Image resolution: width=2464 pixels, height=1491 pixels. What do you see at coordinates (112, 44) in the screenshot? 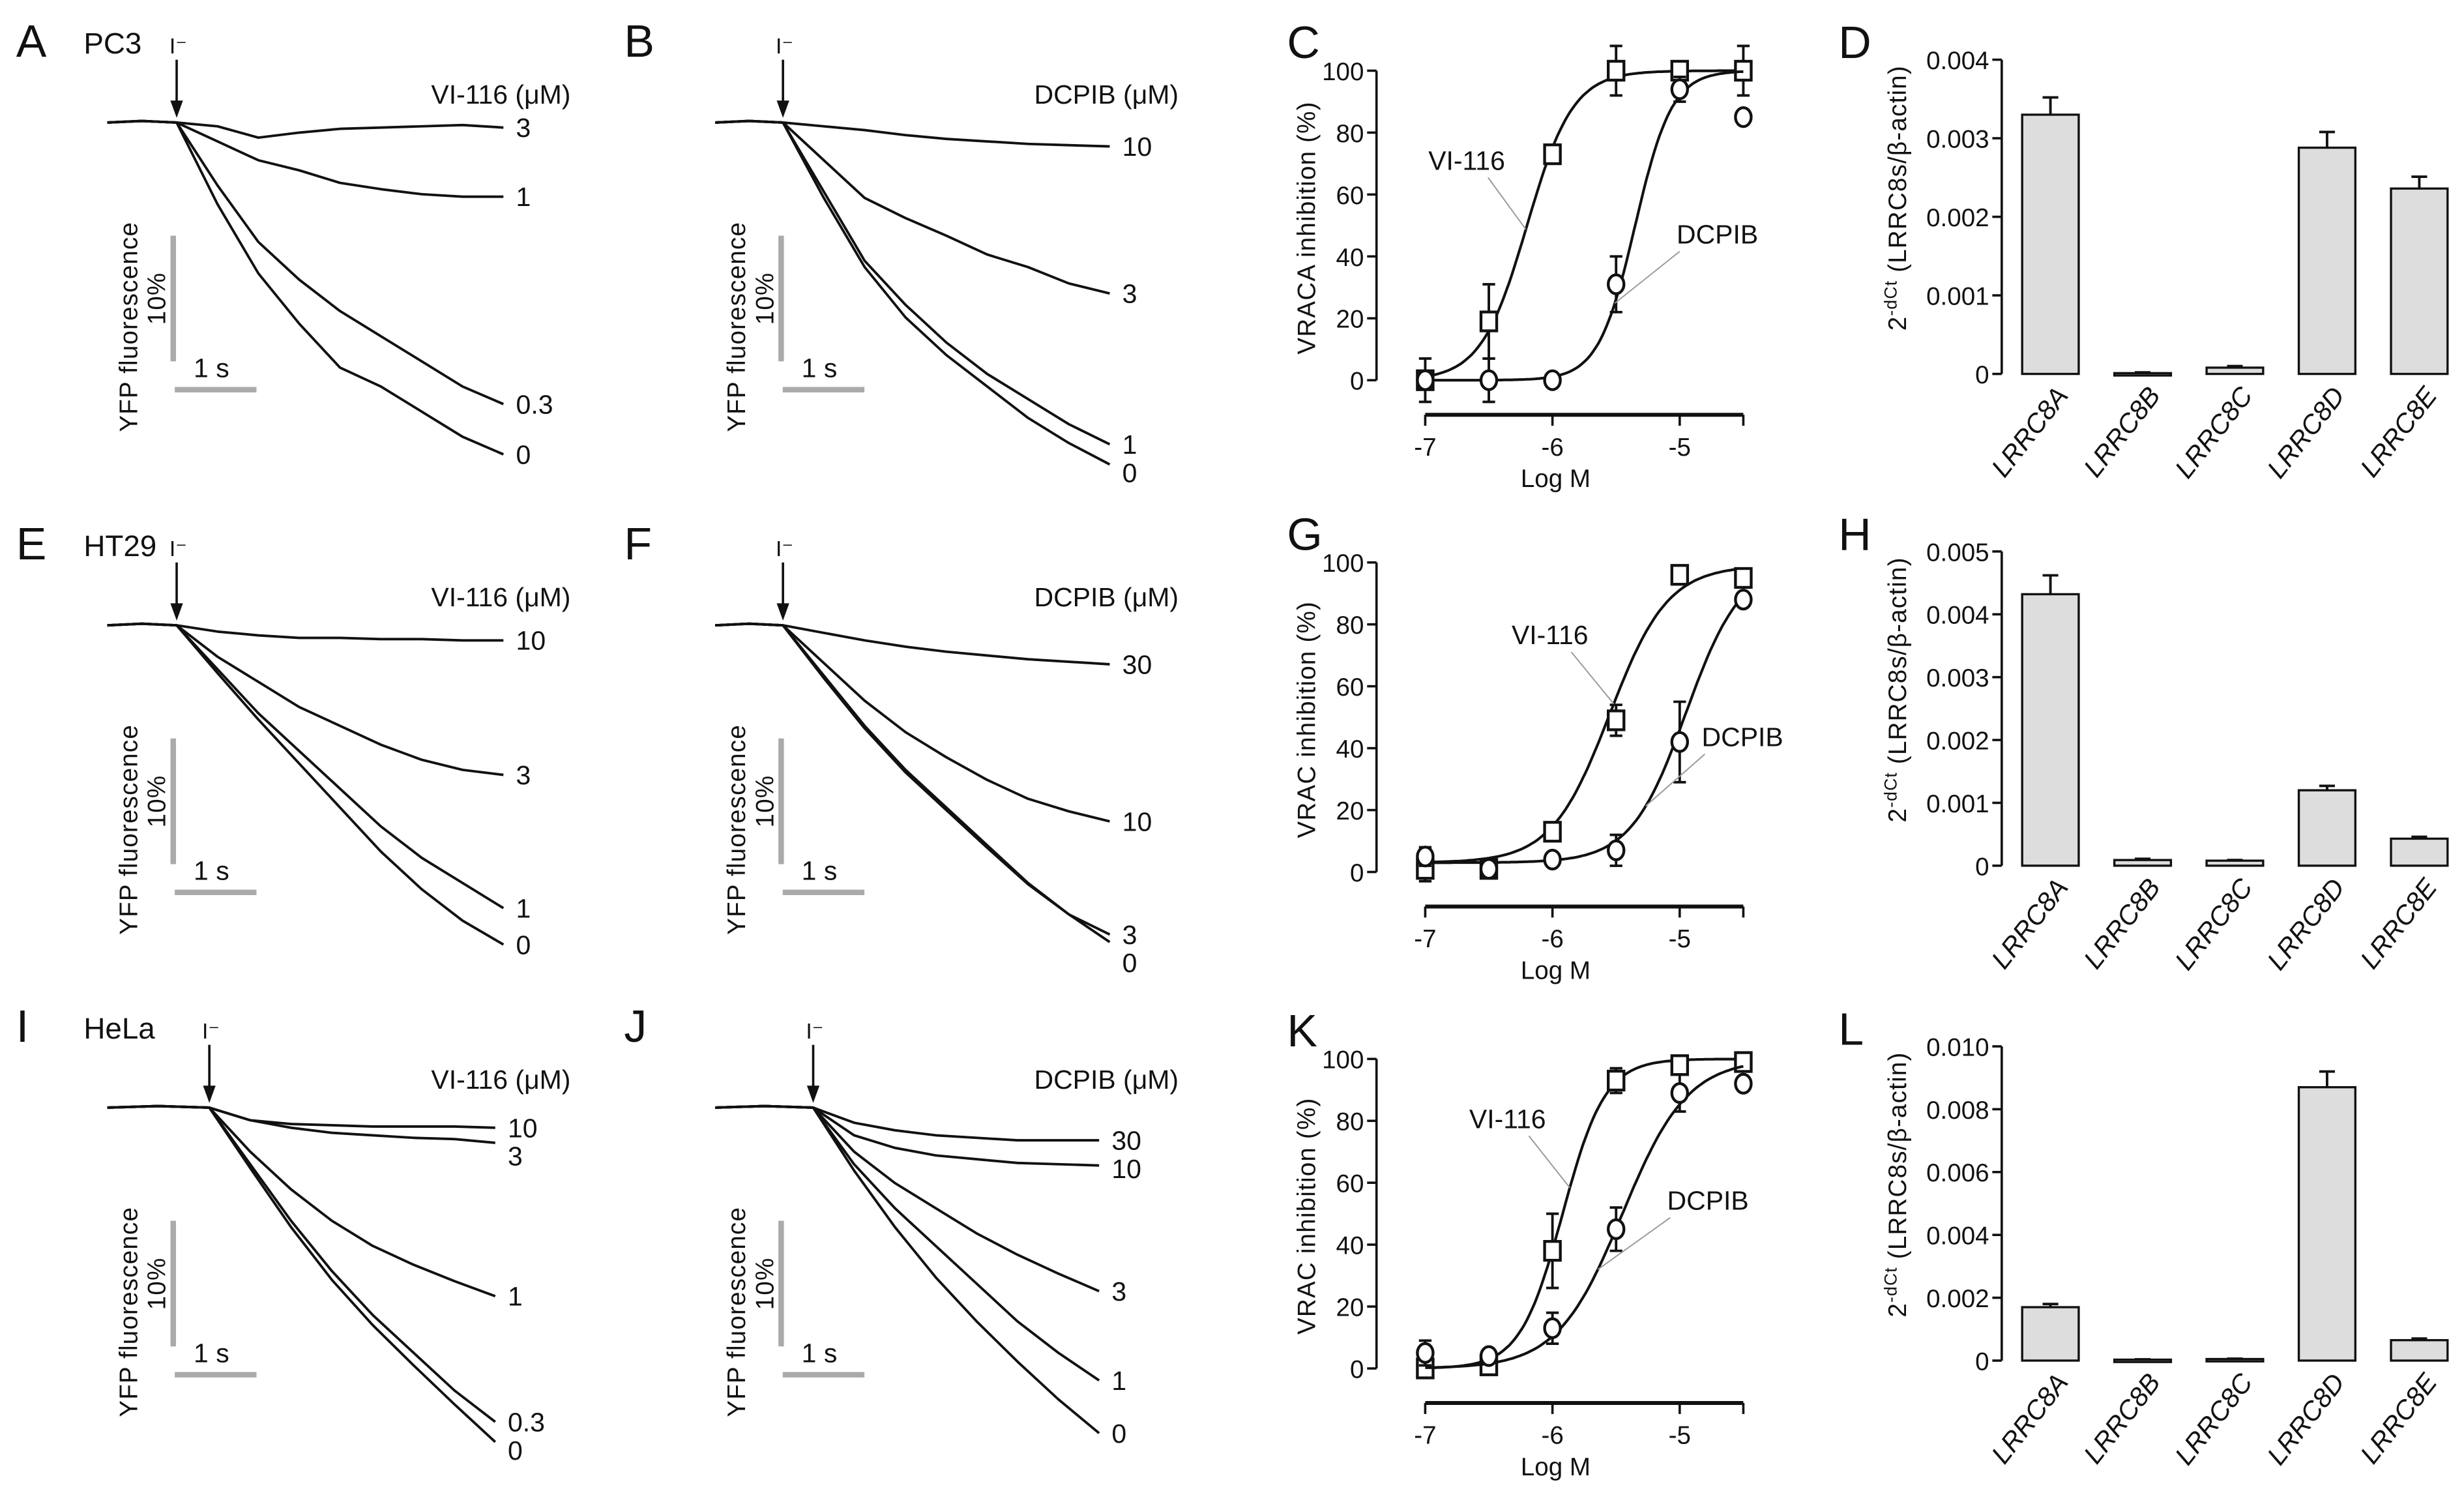
I see `cell-line-label: PC3` at bounding box center [112, 44].